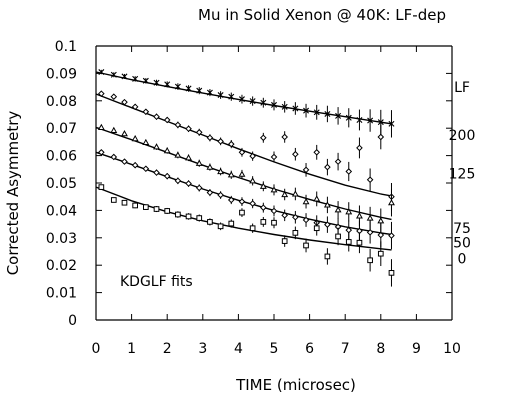  Describe the element at coordinates (66, 47) in the screenshot. I see `y-tick-label: 0.1` at that location.